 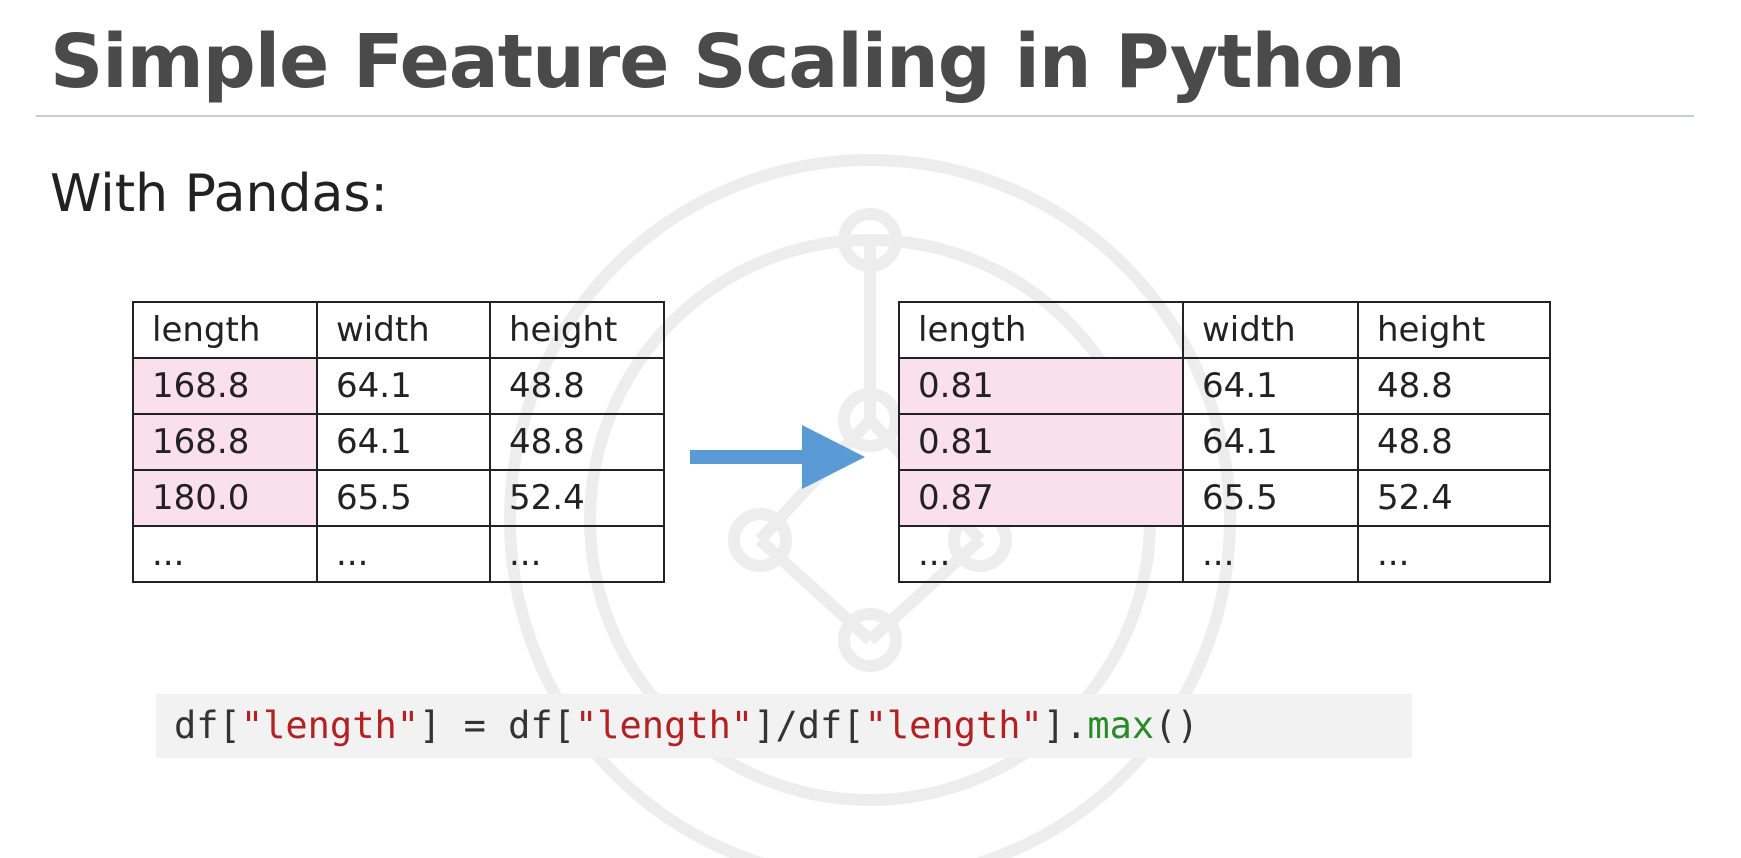 I want to click on code-token: ] = df[, so click(x=497, y=725).